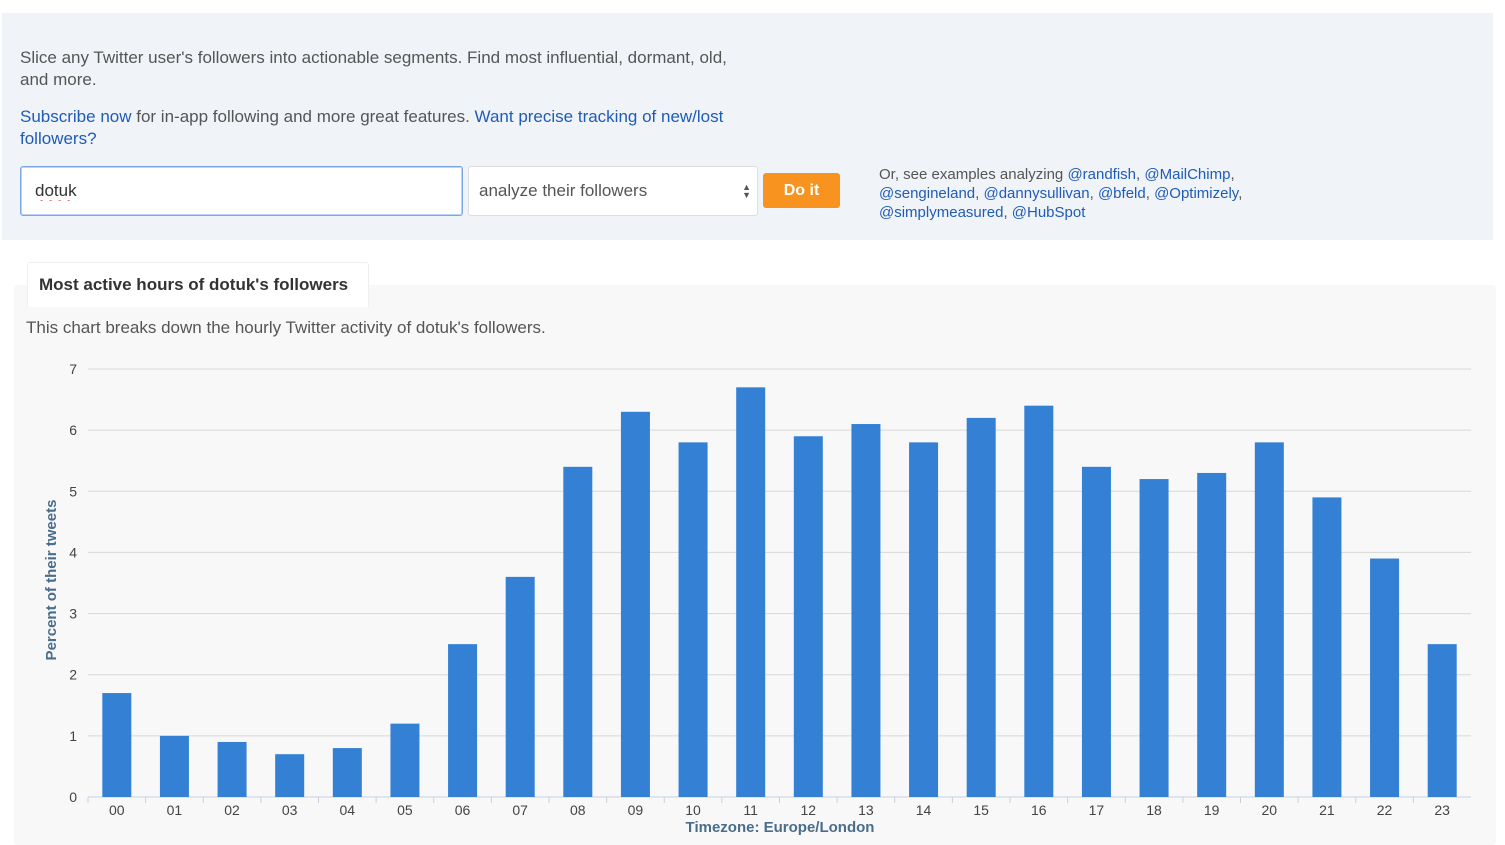 This screenshot has width=1505, height=845. What do you see at coordinates (1039, 810) in the screenshot?
I see `x-tick-label: 16` at bounding box center [1039, 810].